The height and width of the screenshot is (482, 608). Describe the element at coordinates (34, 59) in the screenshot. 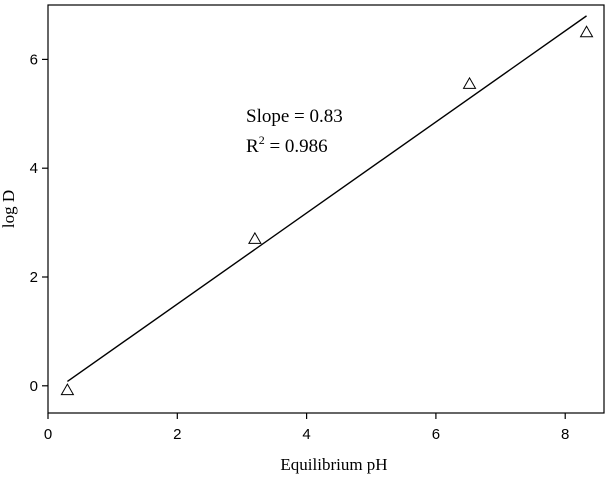

I see `y-tick-label: 6` at that location.